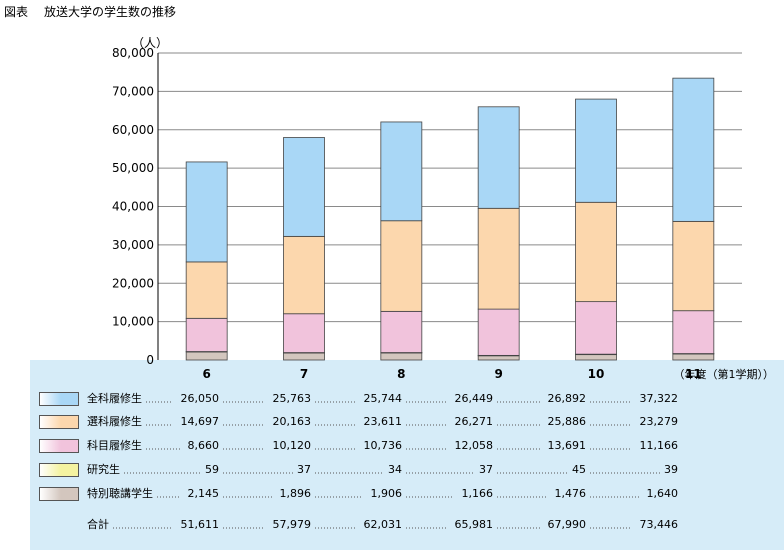 Image resolution: width=784 pixels, height=550 pixels. I want to click on x-tick-label: 7, so click(304, 374).